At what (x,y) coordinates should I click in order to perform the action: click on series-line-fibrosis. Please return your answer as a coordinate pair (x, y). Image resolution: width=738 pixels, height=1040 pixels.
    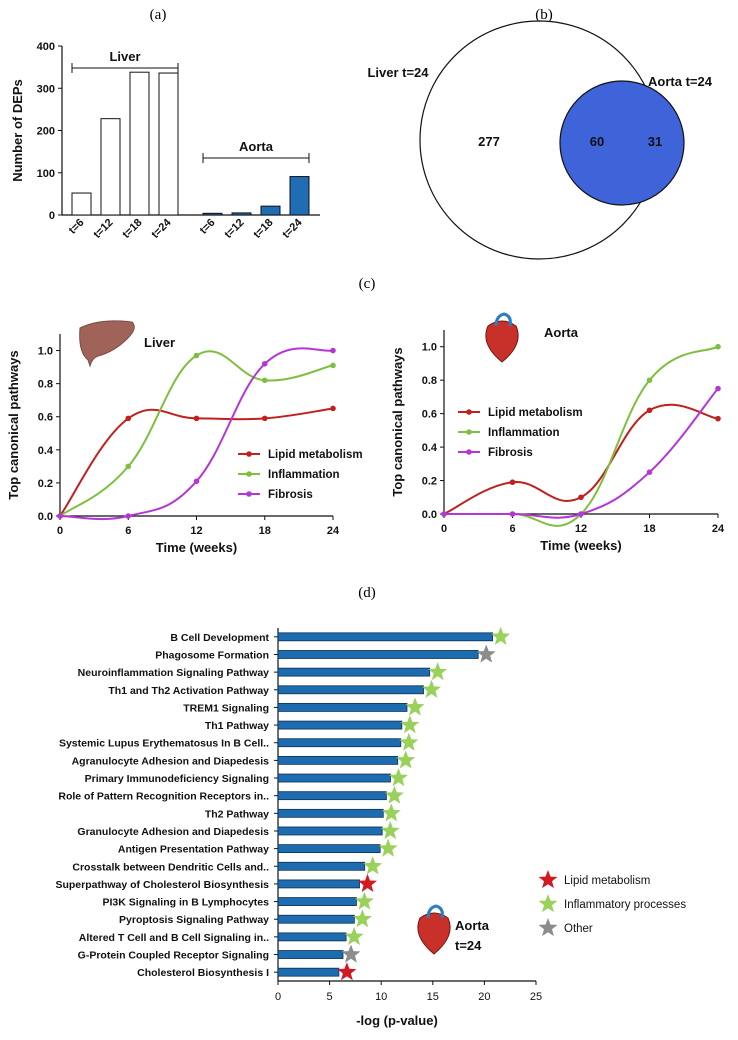
    Looking at the image, I should click on (196, 434).